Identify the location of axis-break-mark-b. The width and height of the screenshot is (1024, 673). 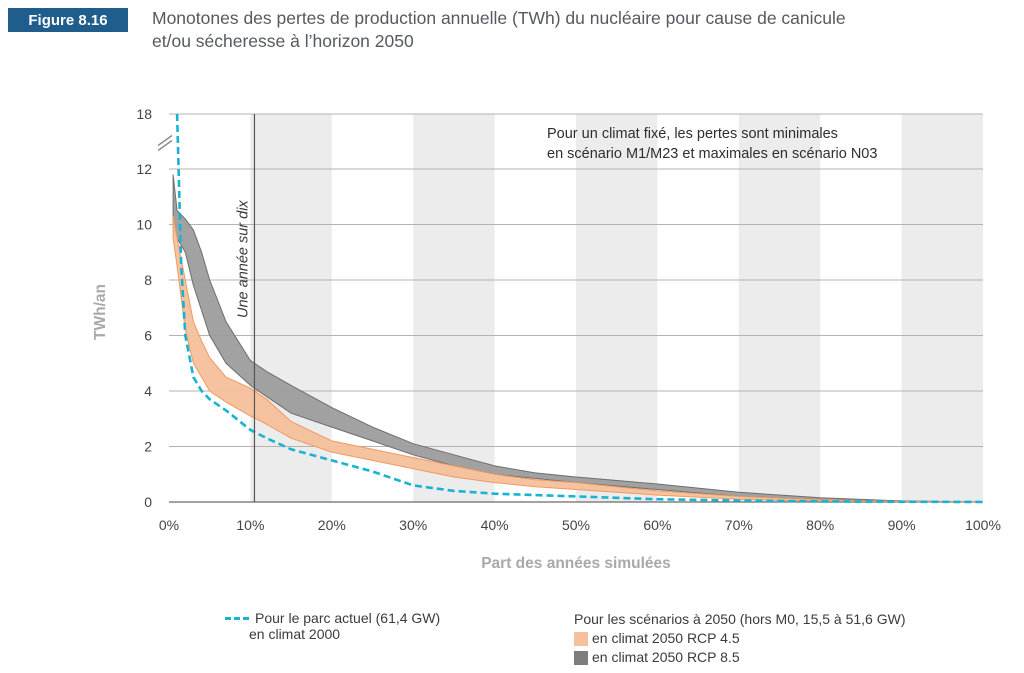
(165, 145).